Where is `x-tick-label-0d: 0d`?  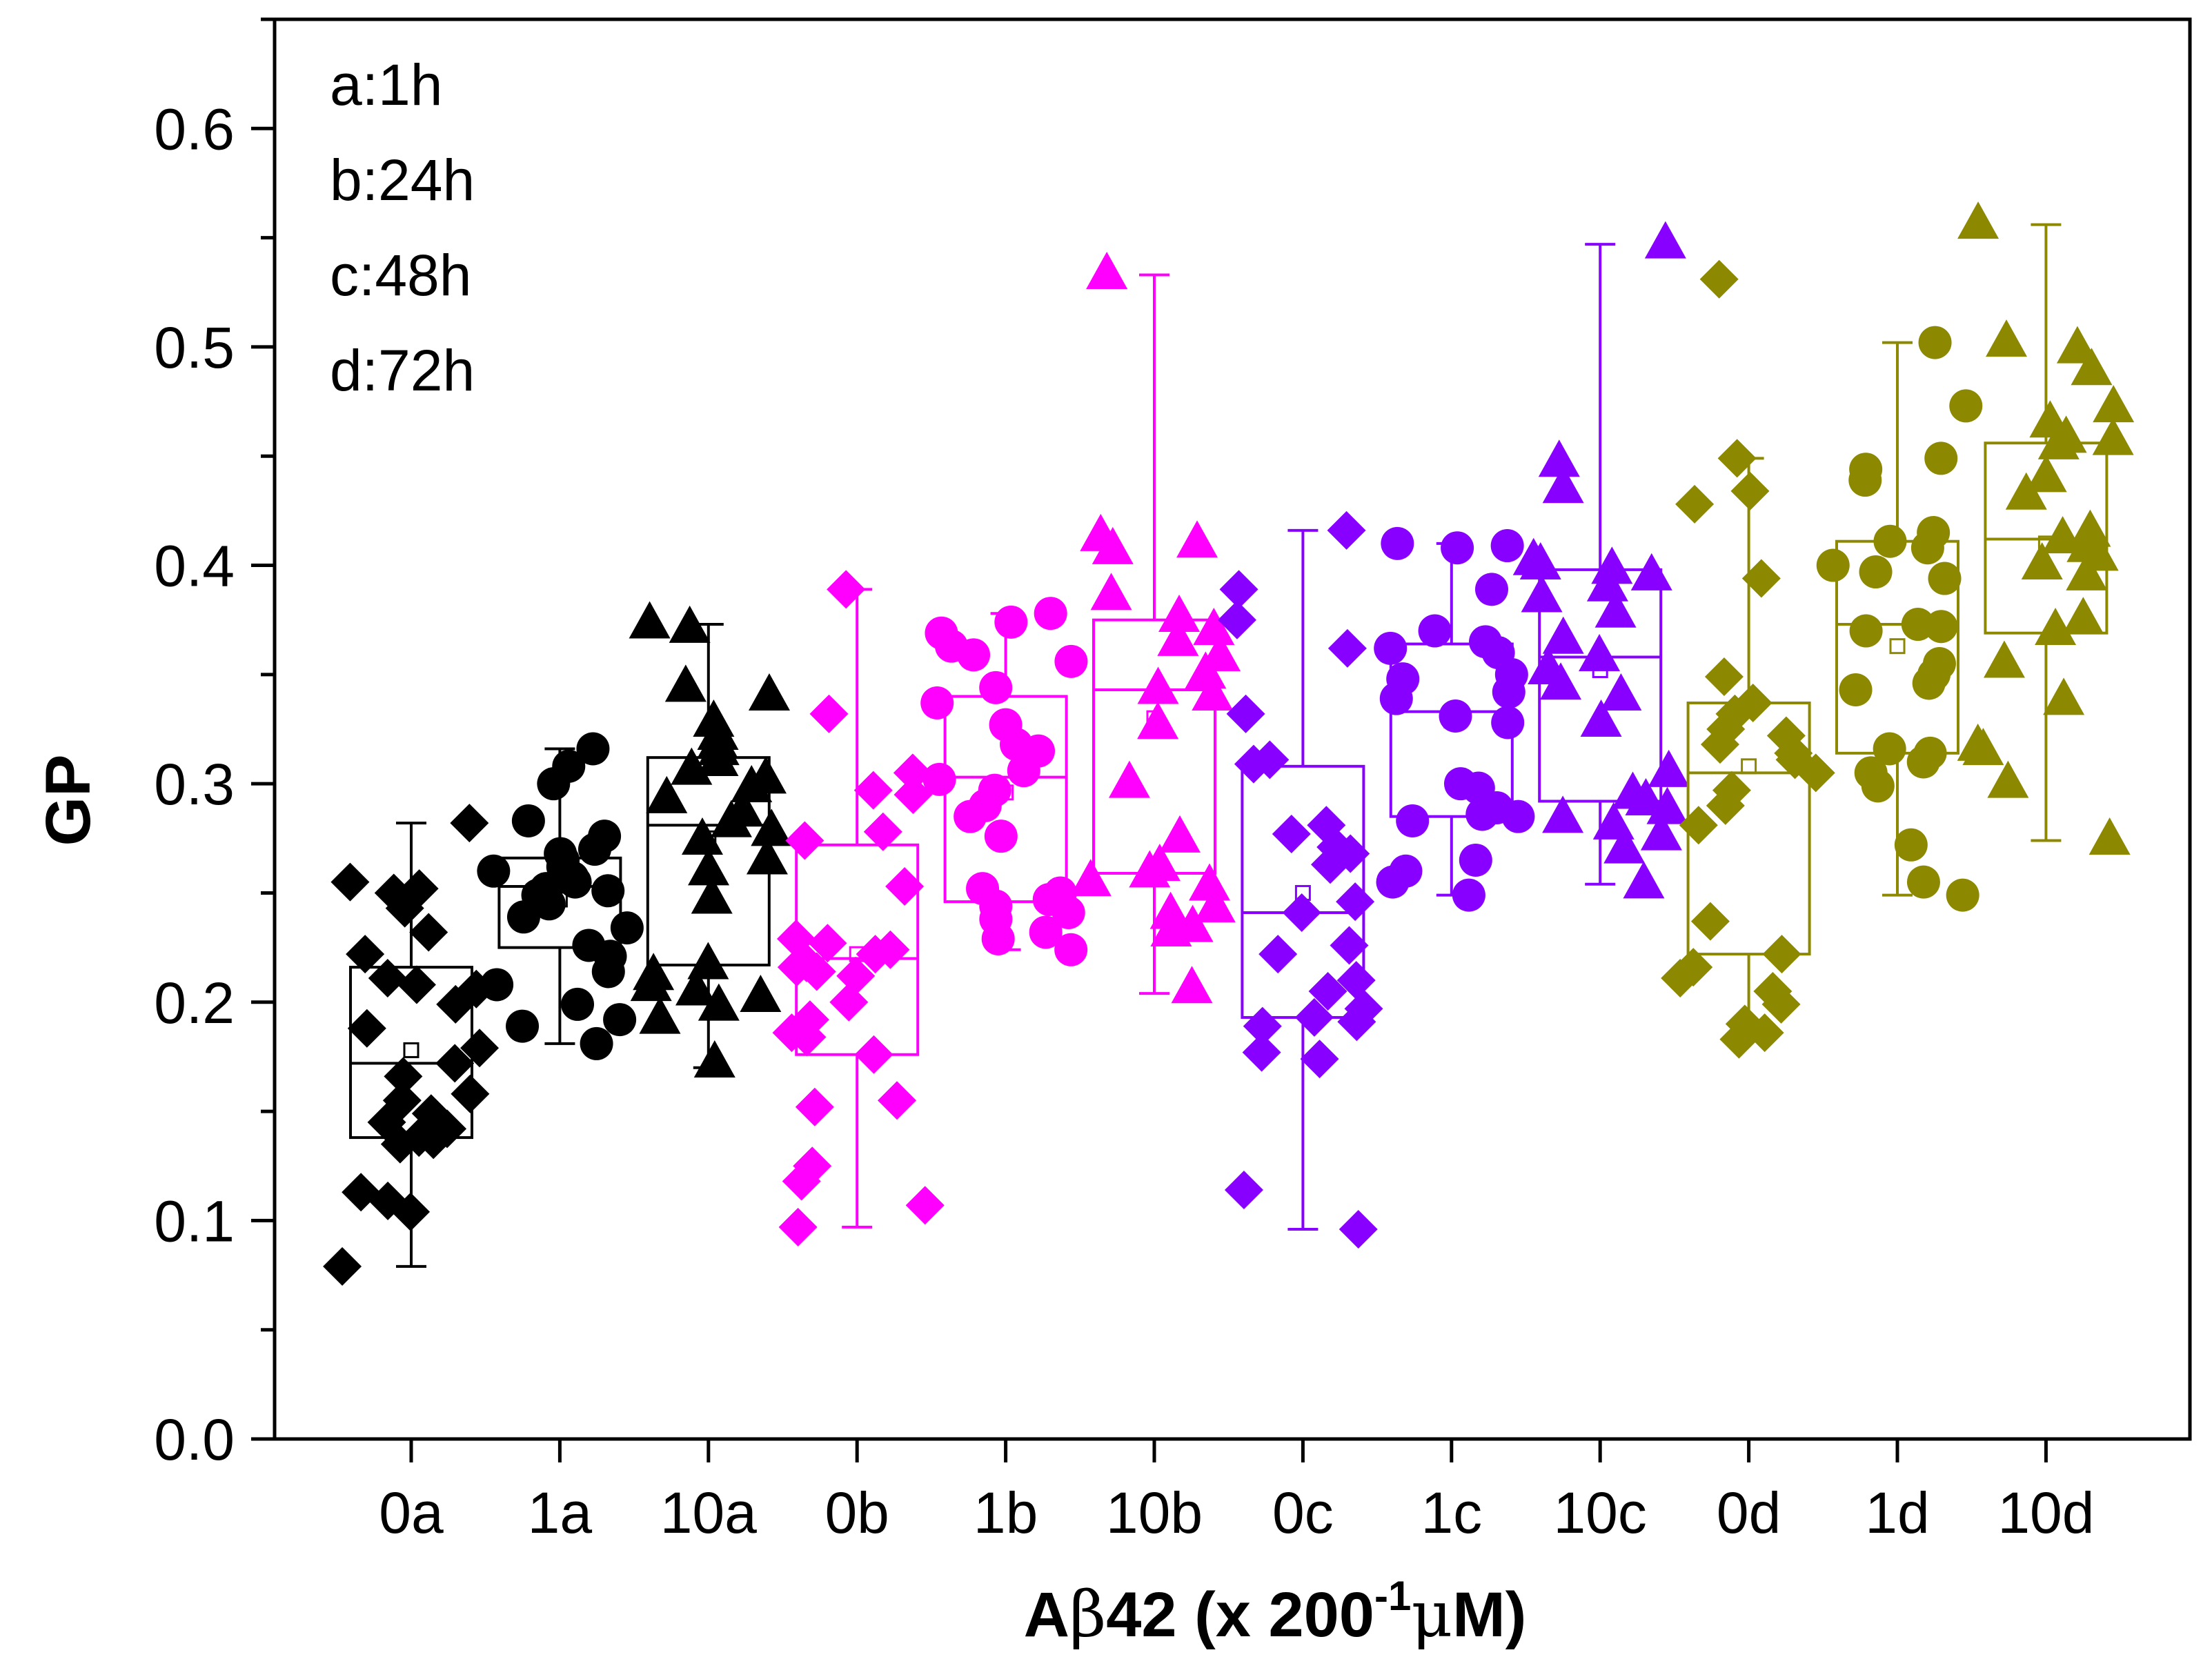
x-tick-label-0d: 0d is located at coordinates (1749, 1512).